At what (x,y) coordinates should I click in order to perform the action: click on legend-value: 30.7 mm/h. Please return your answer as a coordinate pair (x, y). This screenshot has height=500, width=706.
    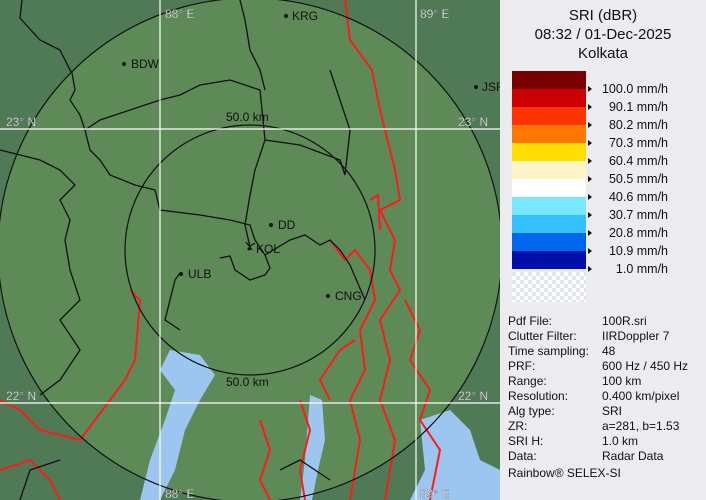
    Looking at the image, I should click on (638, 215).